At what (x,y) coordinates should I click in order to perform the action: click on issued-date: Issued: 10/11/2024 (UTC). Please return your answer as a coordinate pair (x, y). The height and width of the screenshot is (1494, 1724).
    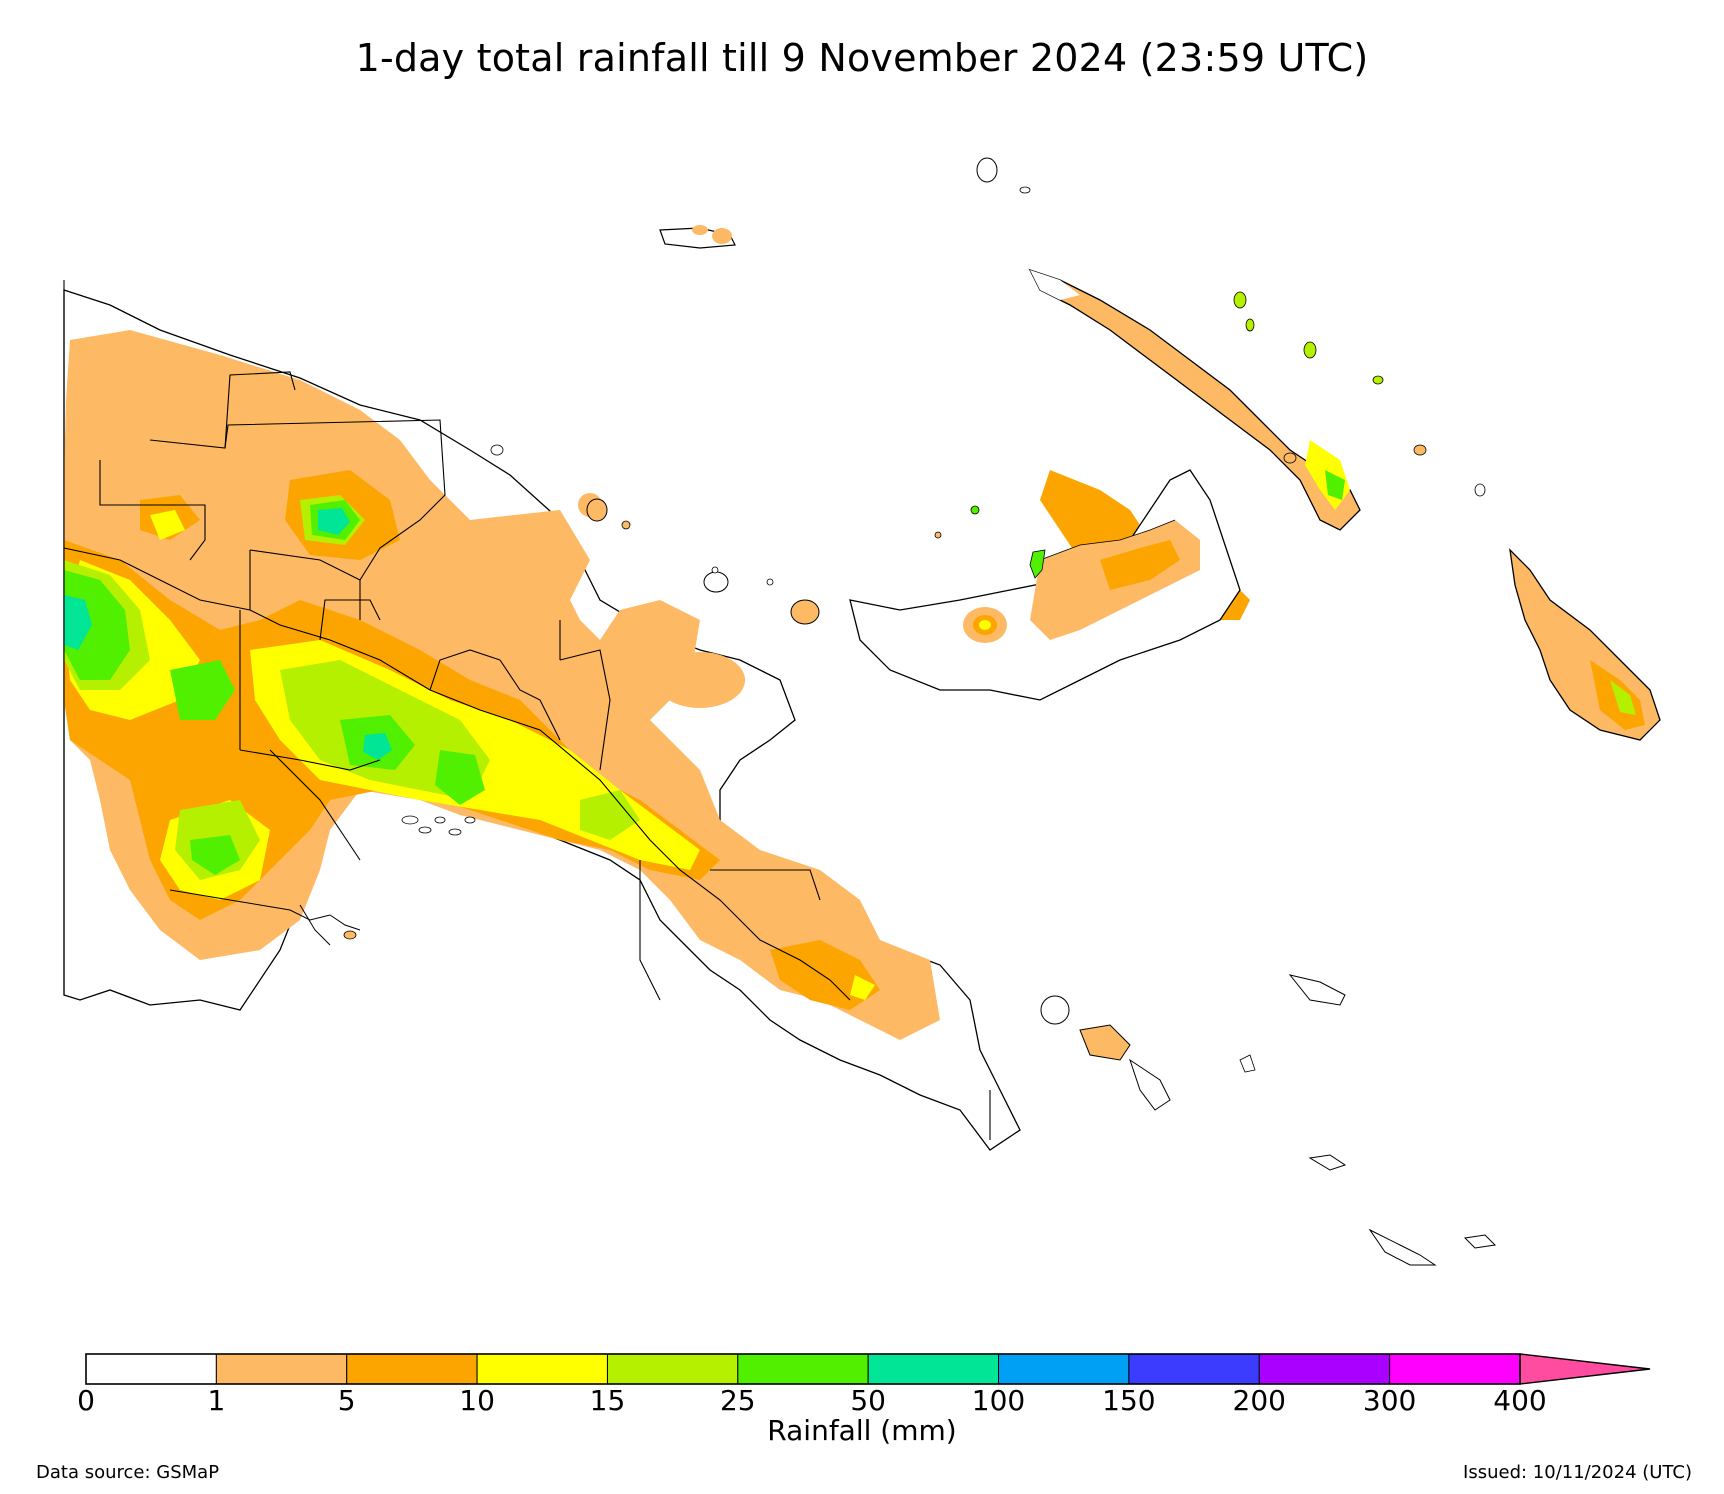
    Looking at the image, I should click on (1577, 1472).